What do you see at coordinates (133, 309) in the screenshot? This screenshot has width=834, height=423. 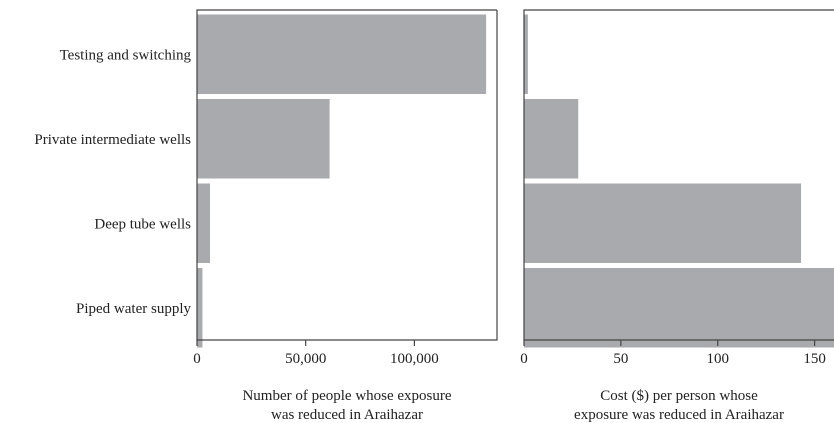 I see `category-label: Piped water supply` at bounding box center [133, 309].